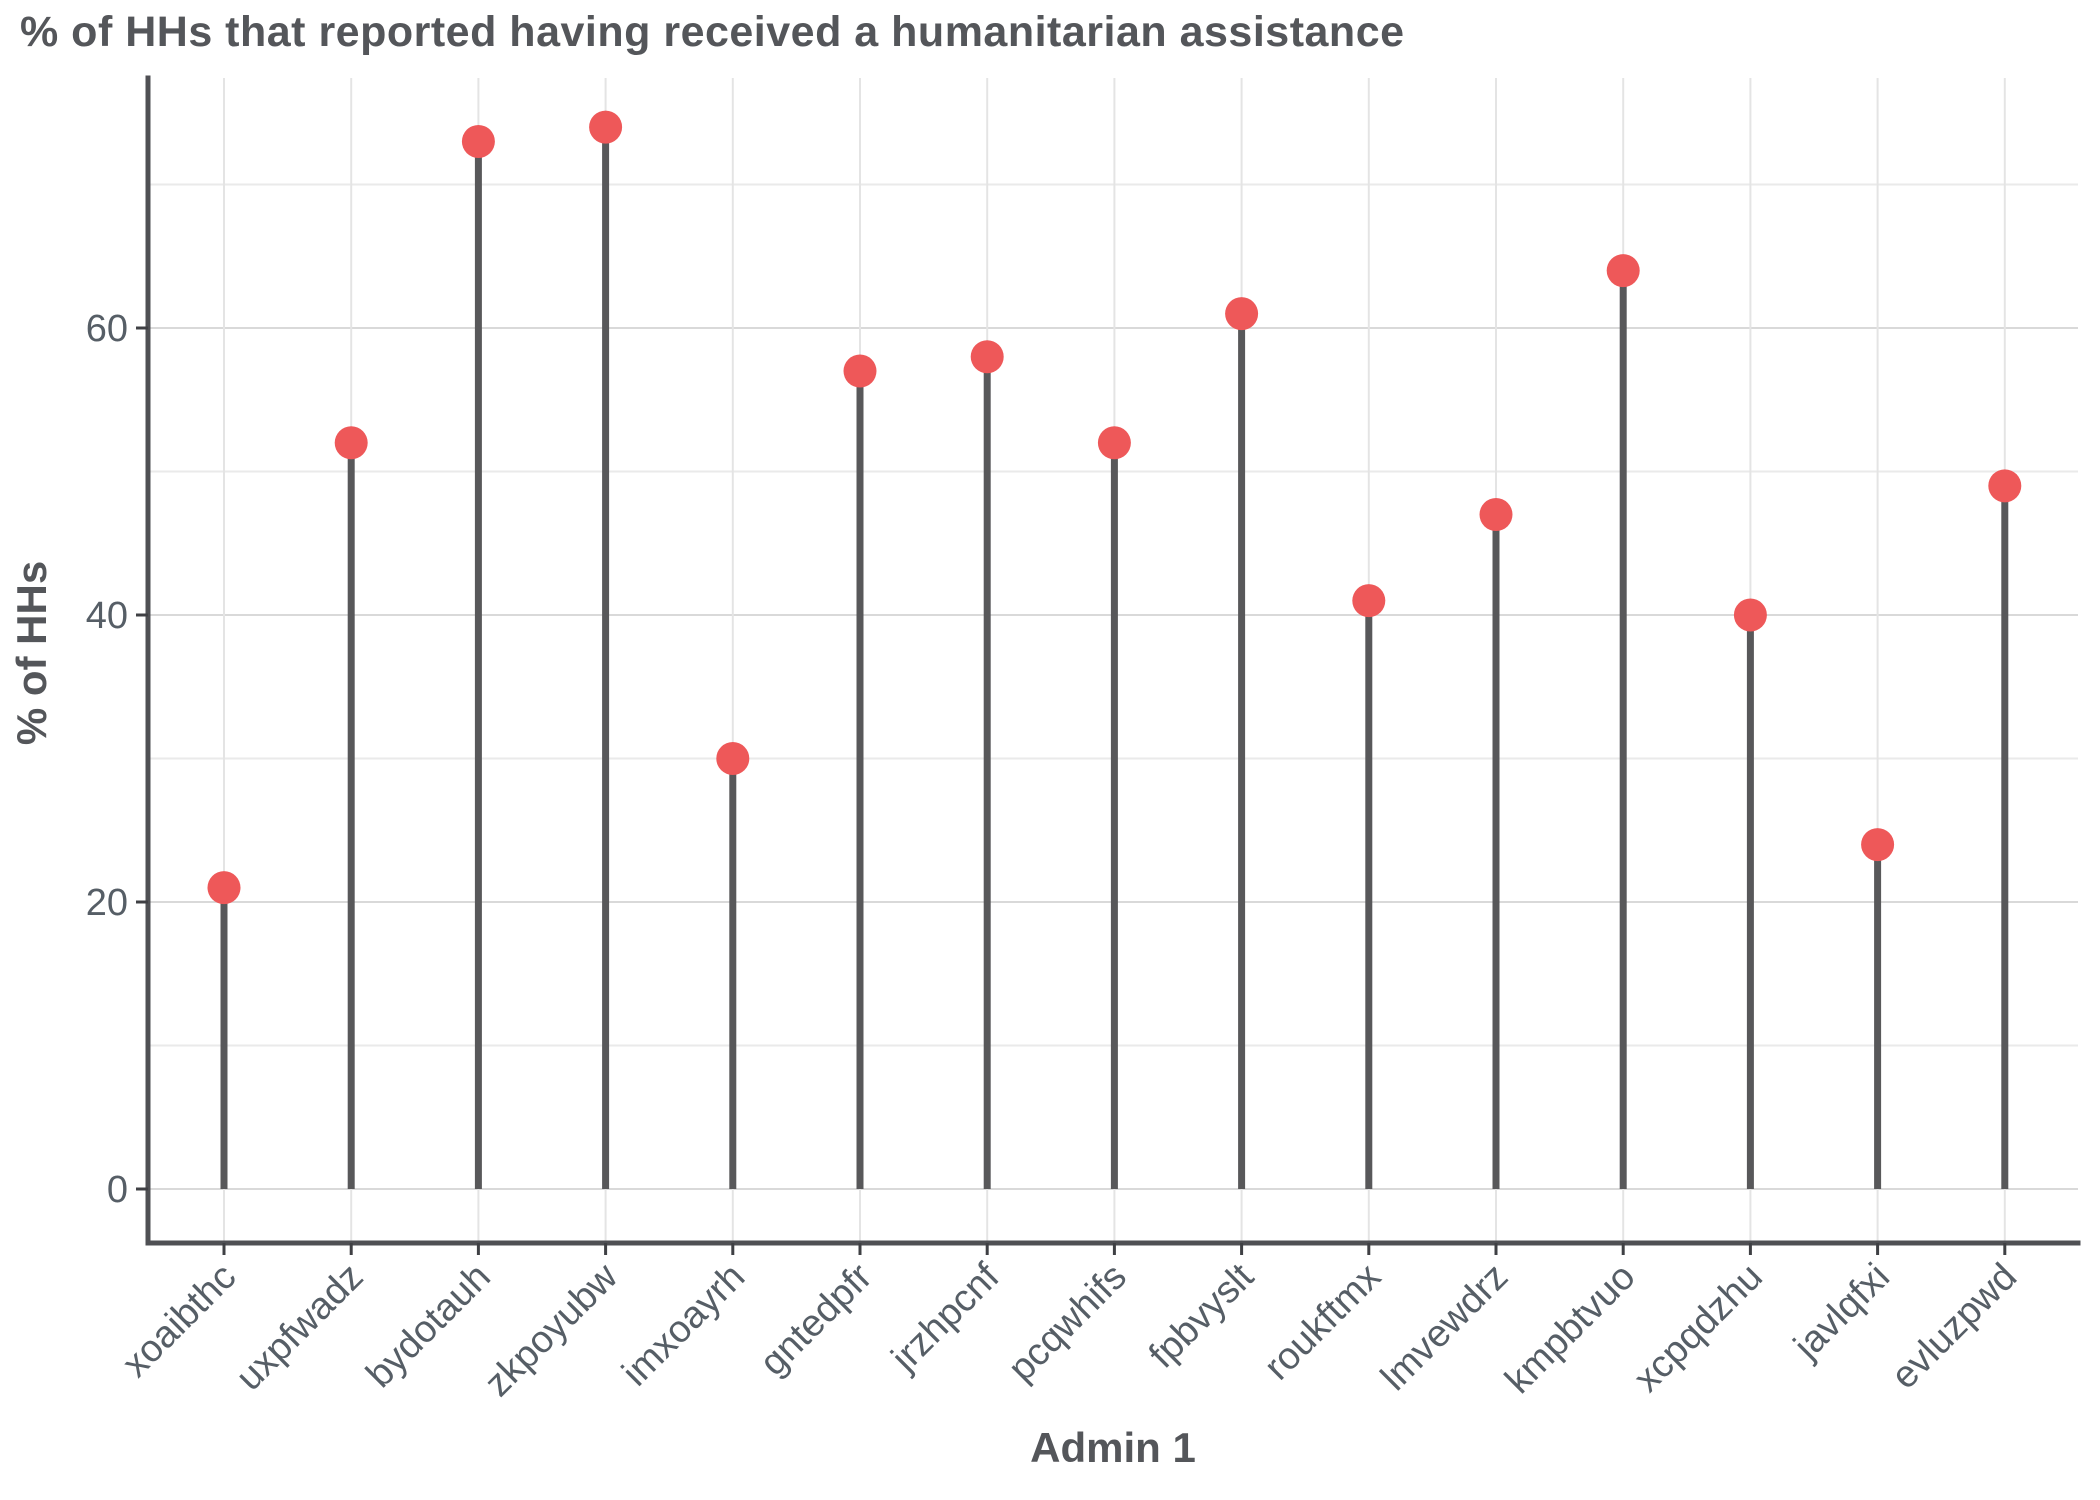 The image size is (2100, 1500). I want to click on x-tick-label: evluzpwd, so click(1954, 1327).